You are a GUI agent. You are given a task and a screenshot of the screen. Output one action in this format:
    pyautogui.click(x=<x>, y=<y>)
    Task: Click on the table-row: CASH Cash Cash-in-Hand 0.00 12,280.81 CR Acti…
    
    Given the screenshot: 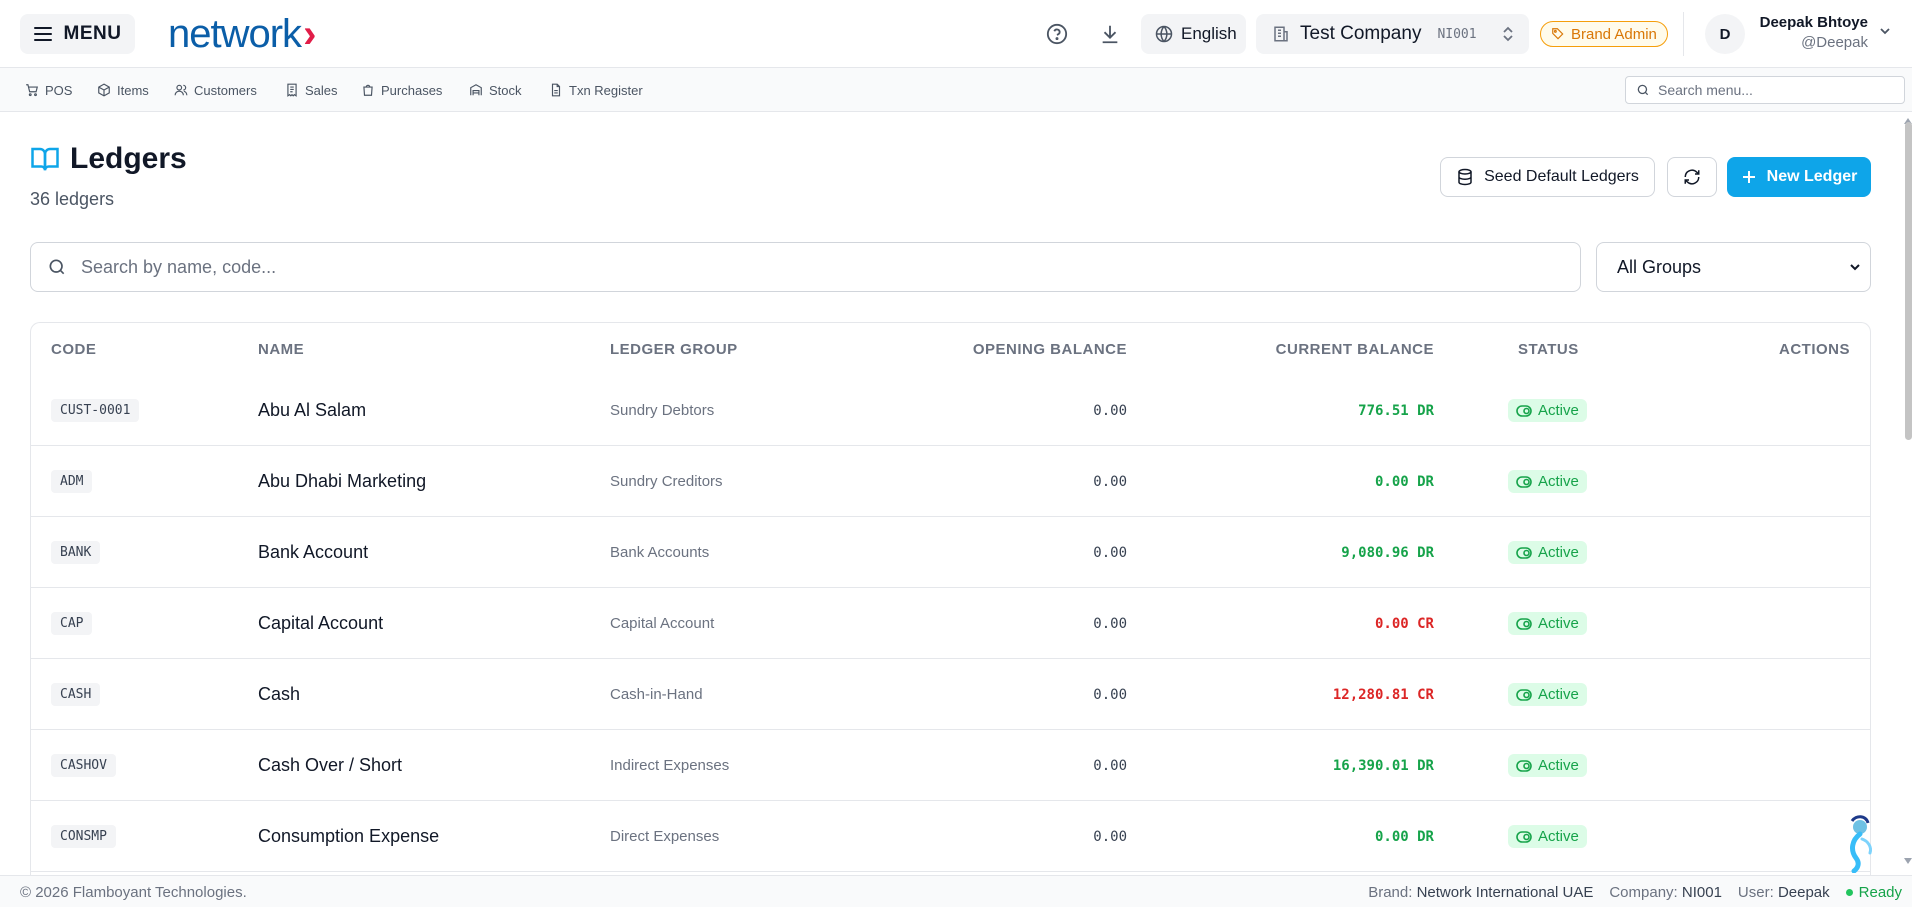 What is the action you would take?
    pyautogui.click(x=950, y=694)
    